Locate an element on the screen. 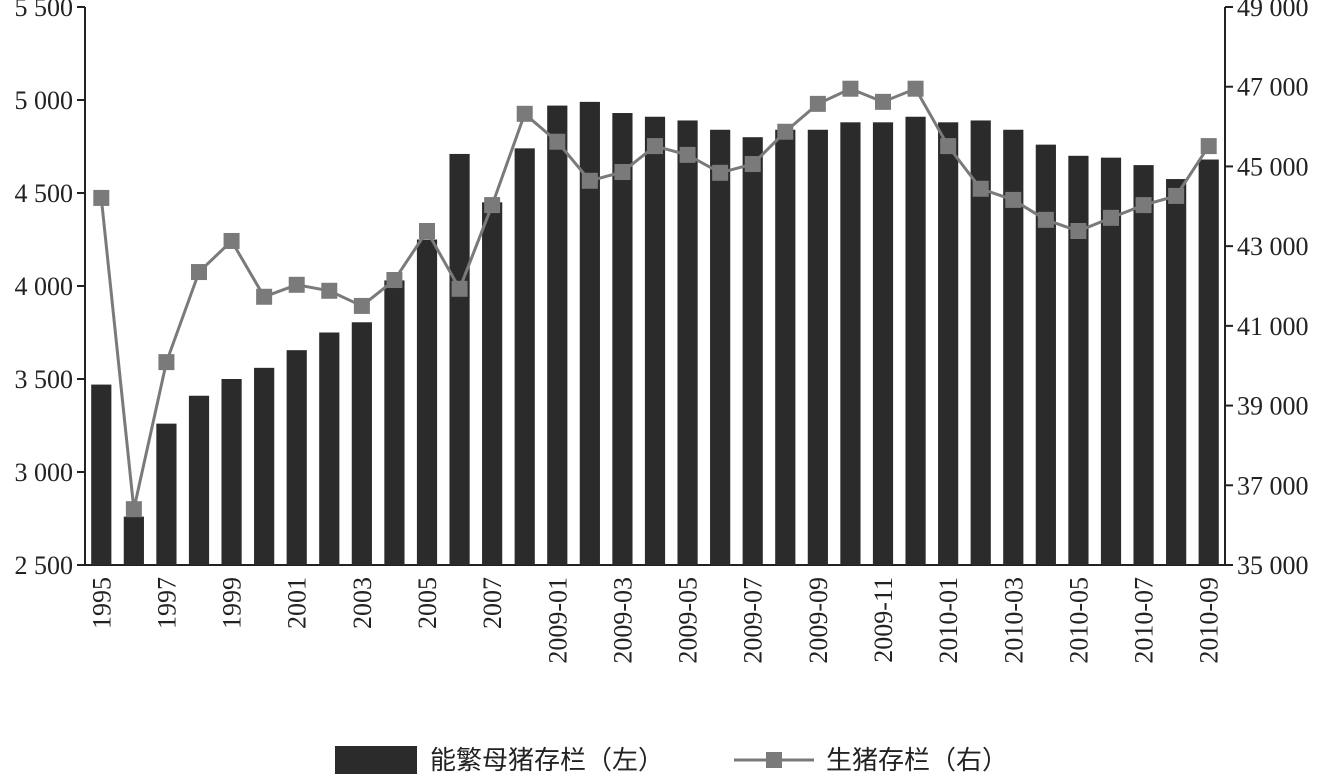  x-tick-label: 2009-09 is located at coordinates (818, 620).